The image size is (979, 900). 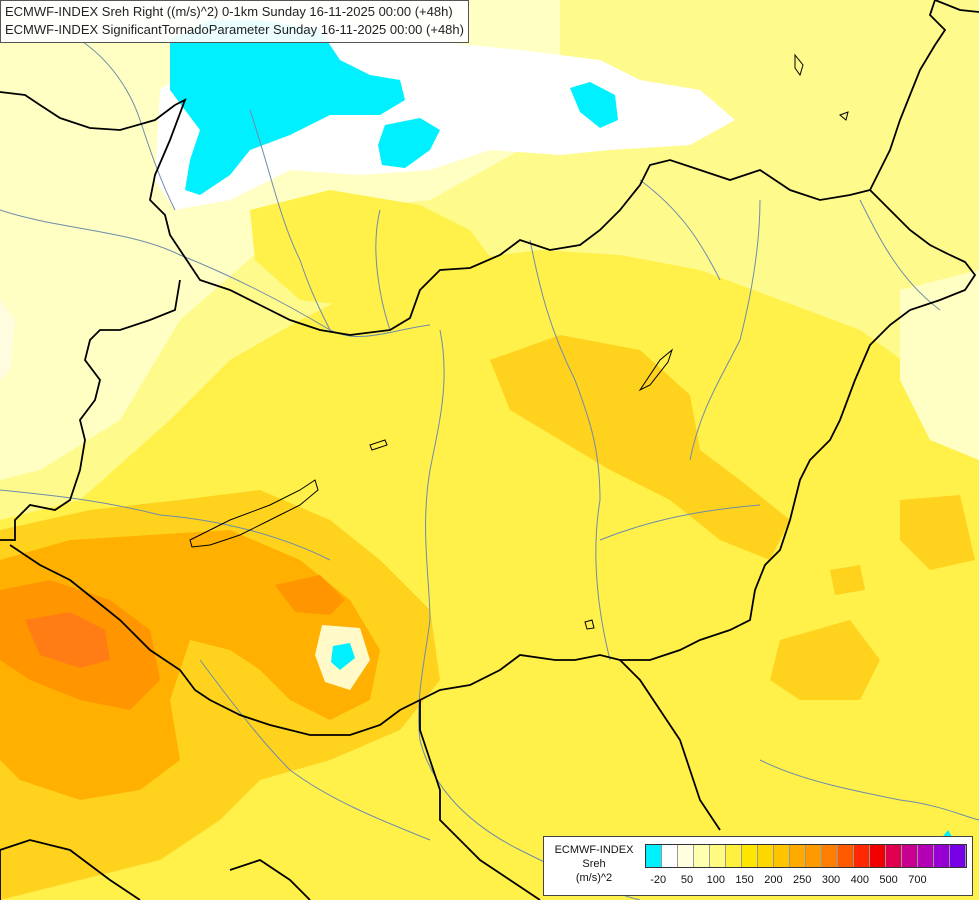 I want to click on border-hr, so click(x=270, y=879).